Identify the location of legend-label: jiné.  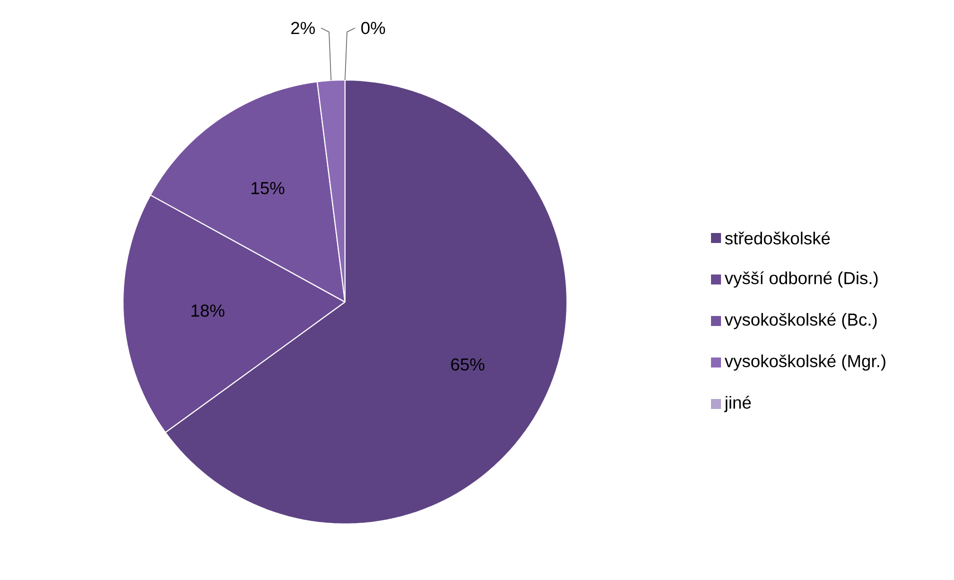
(737, 404).